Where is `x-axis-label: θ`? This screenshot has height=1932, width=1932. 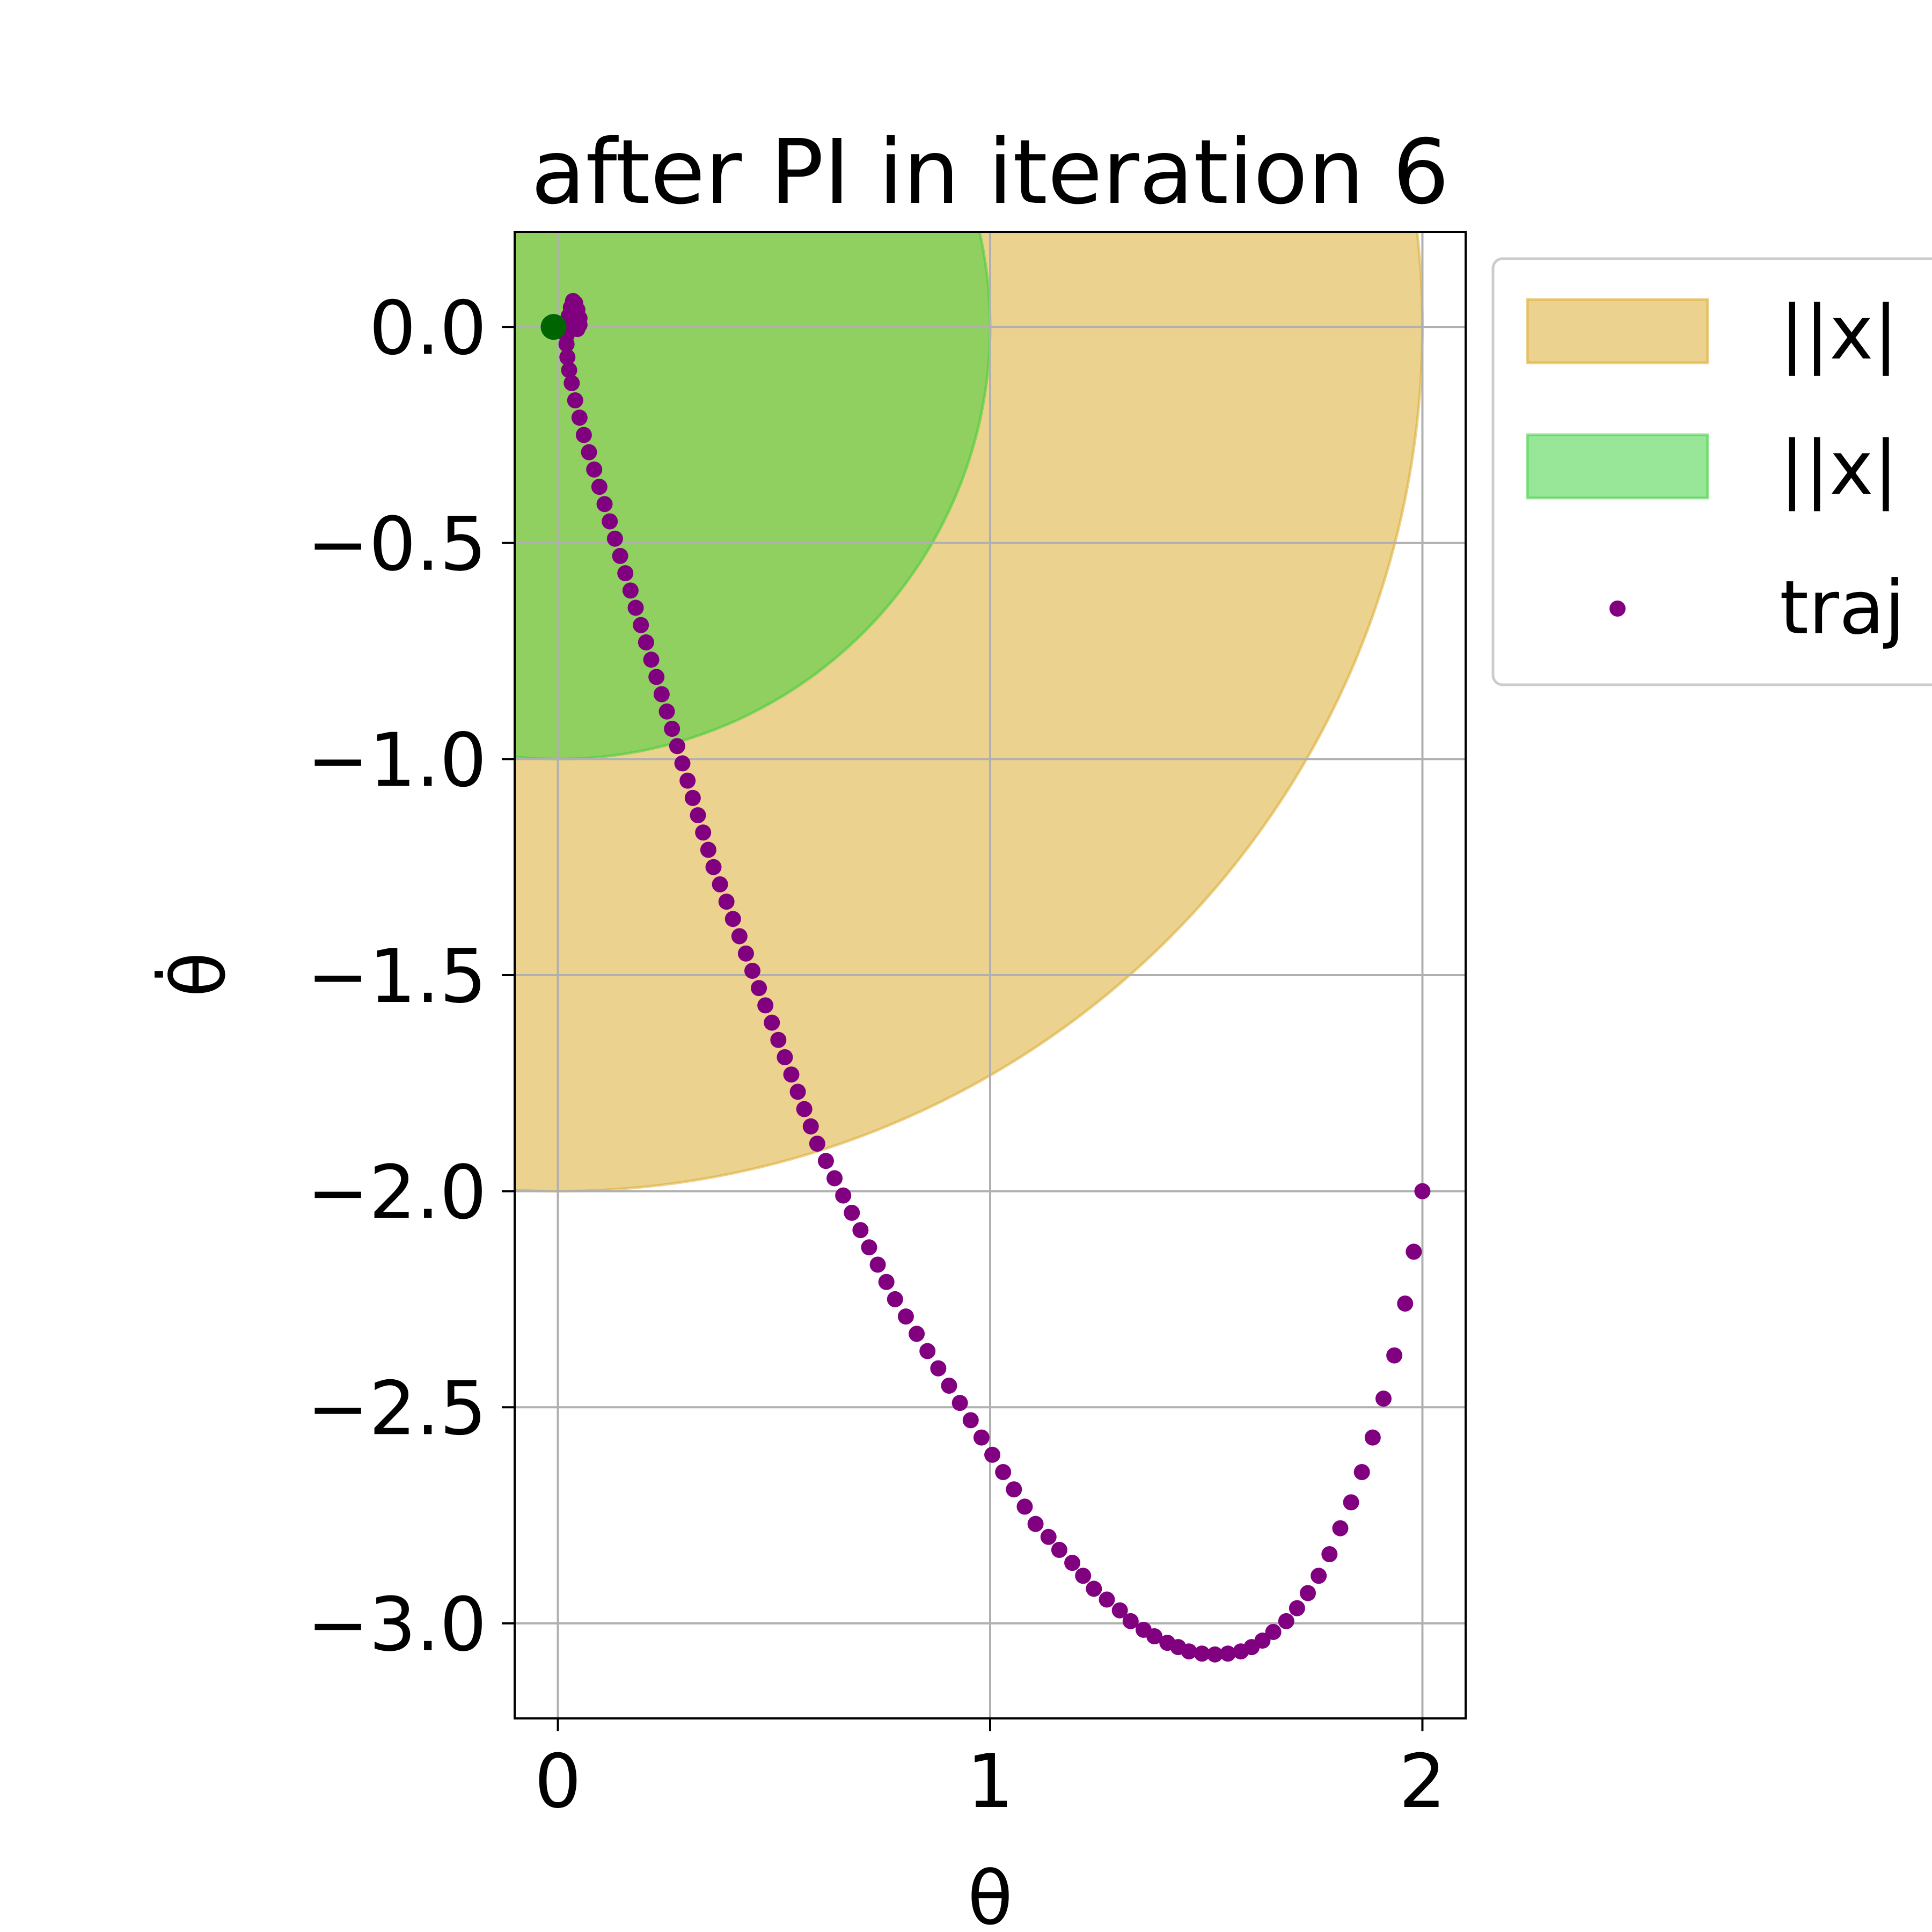 x-axis-label: θ is located at coordinates (990, 1893).